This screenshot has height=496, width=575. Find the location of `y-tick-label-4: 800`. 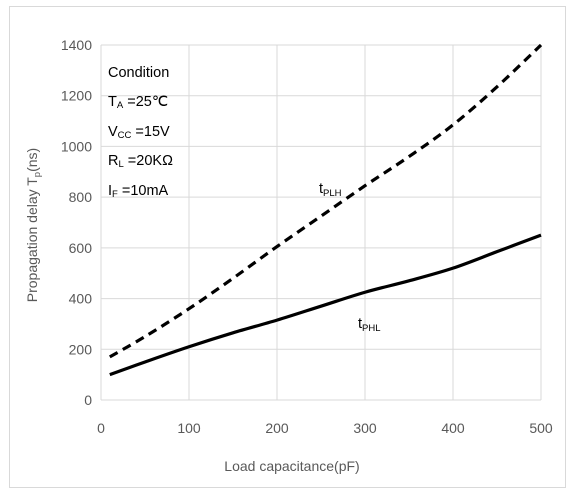

y-tick-label-4: 800 is located at coordinates (81, 197).